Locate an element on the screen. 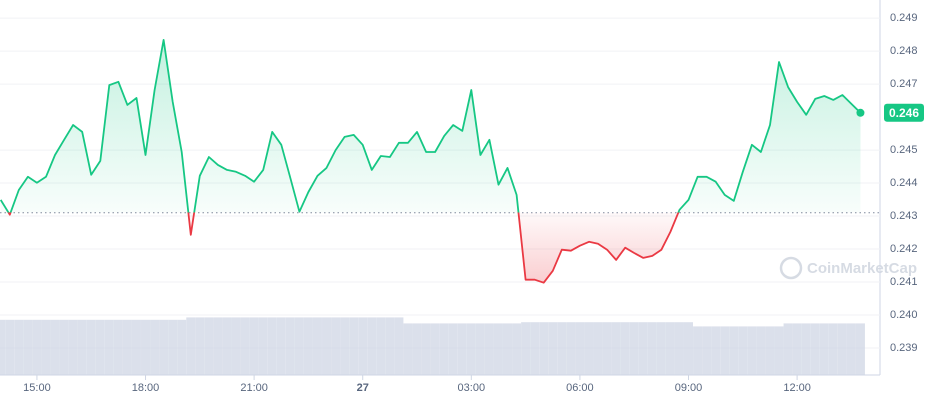 The height and width of the screenshot is (400, 929). x-tick-label: 06:00 is located at coordinates (580, 388).